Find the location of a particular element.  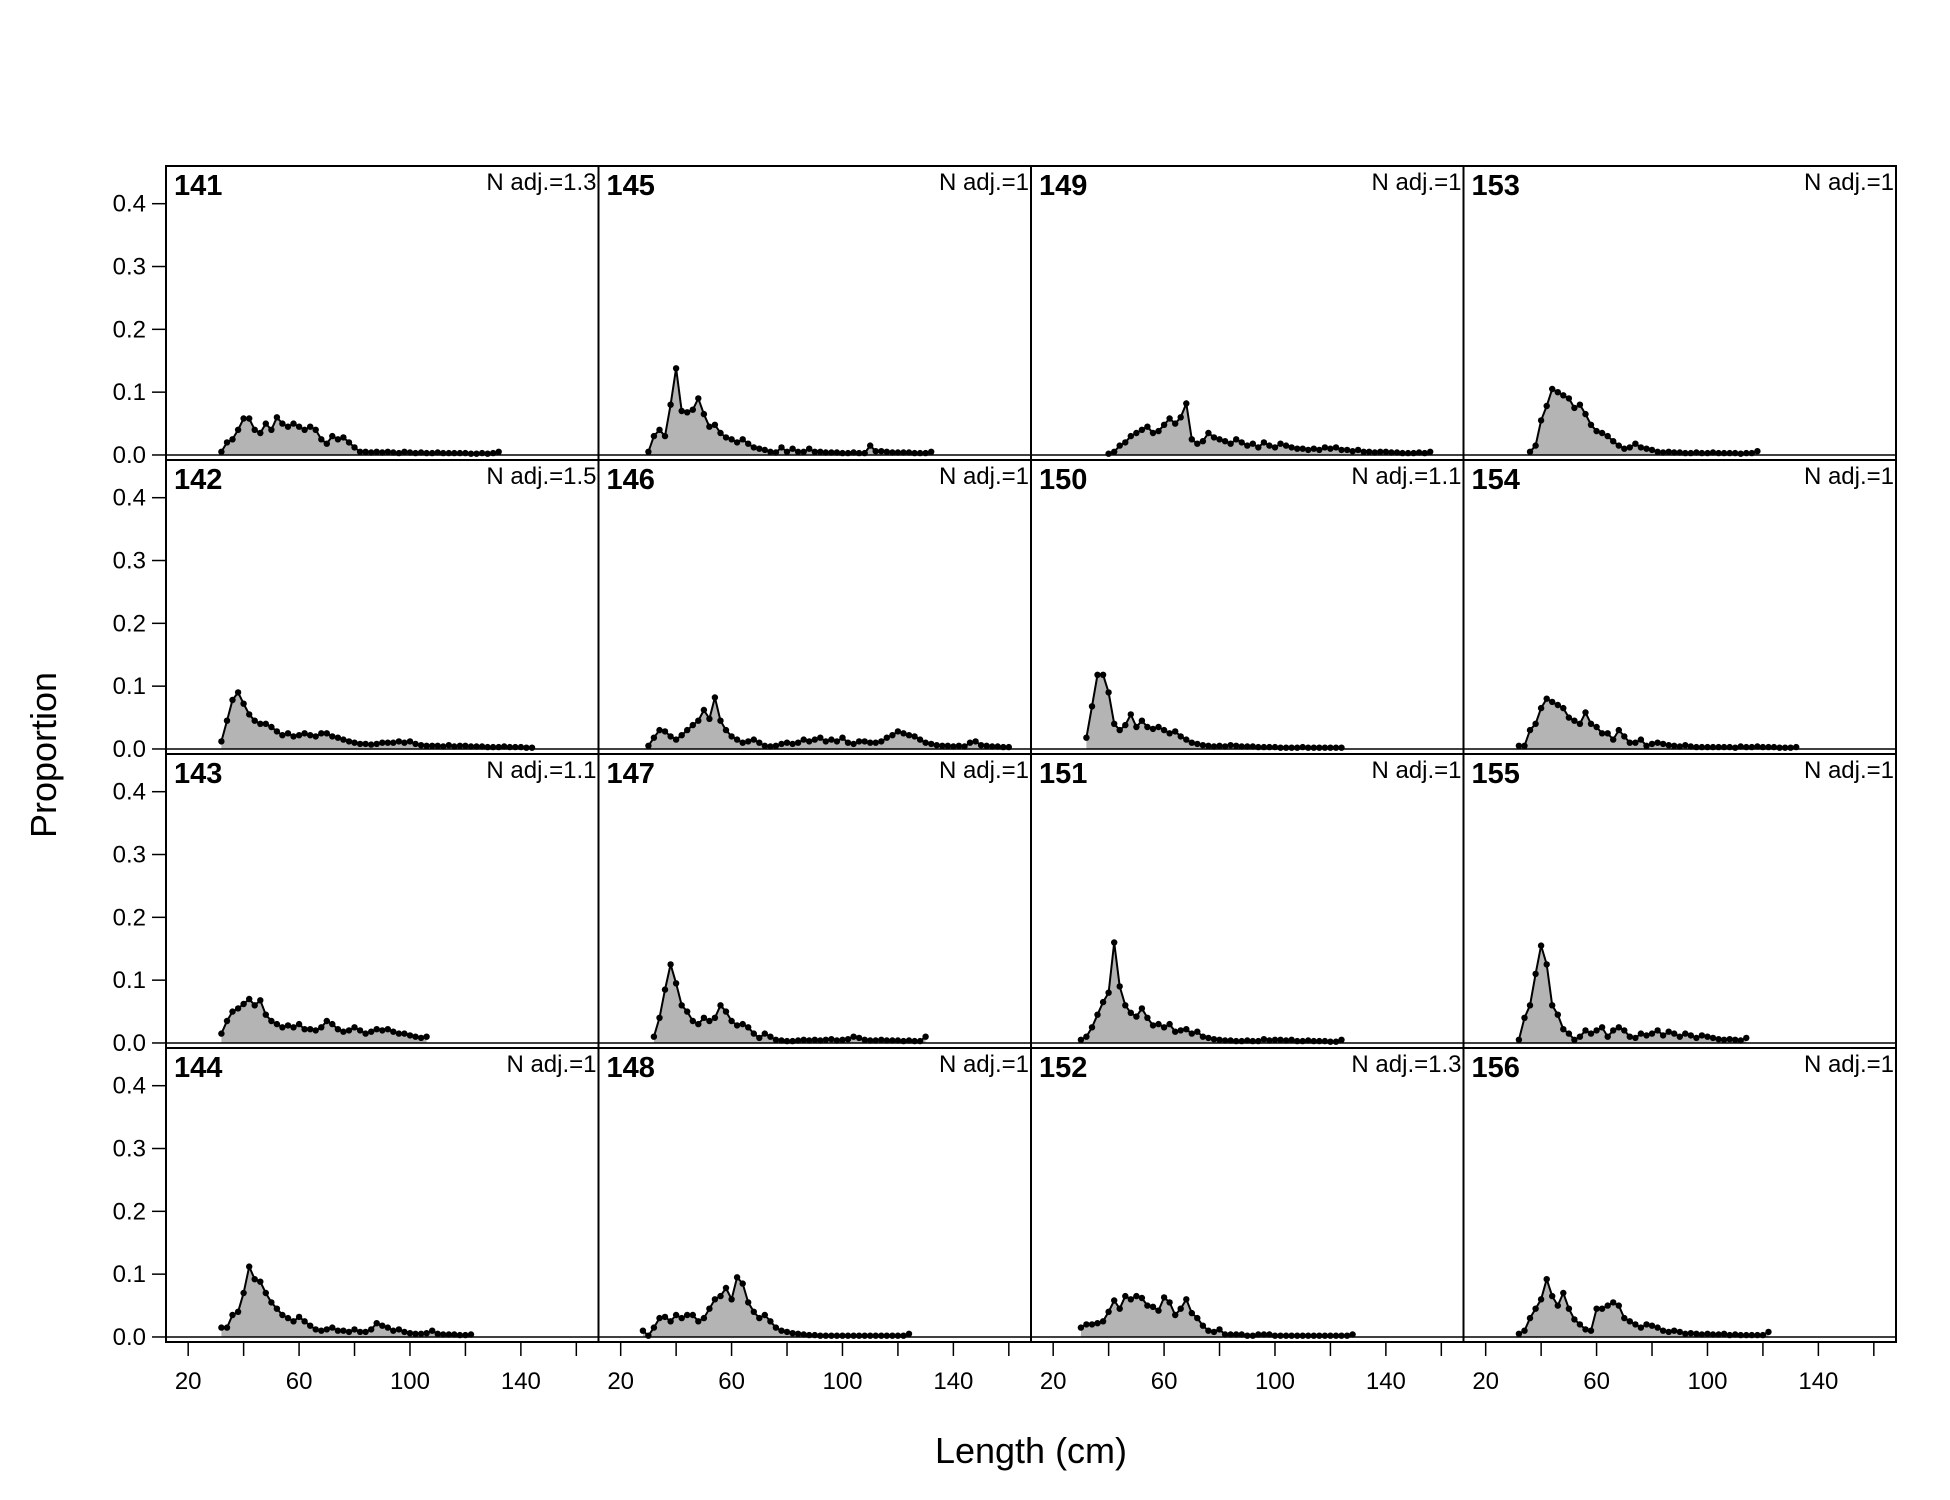

area-fill is located at coordinates (775, 1307).